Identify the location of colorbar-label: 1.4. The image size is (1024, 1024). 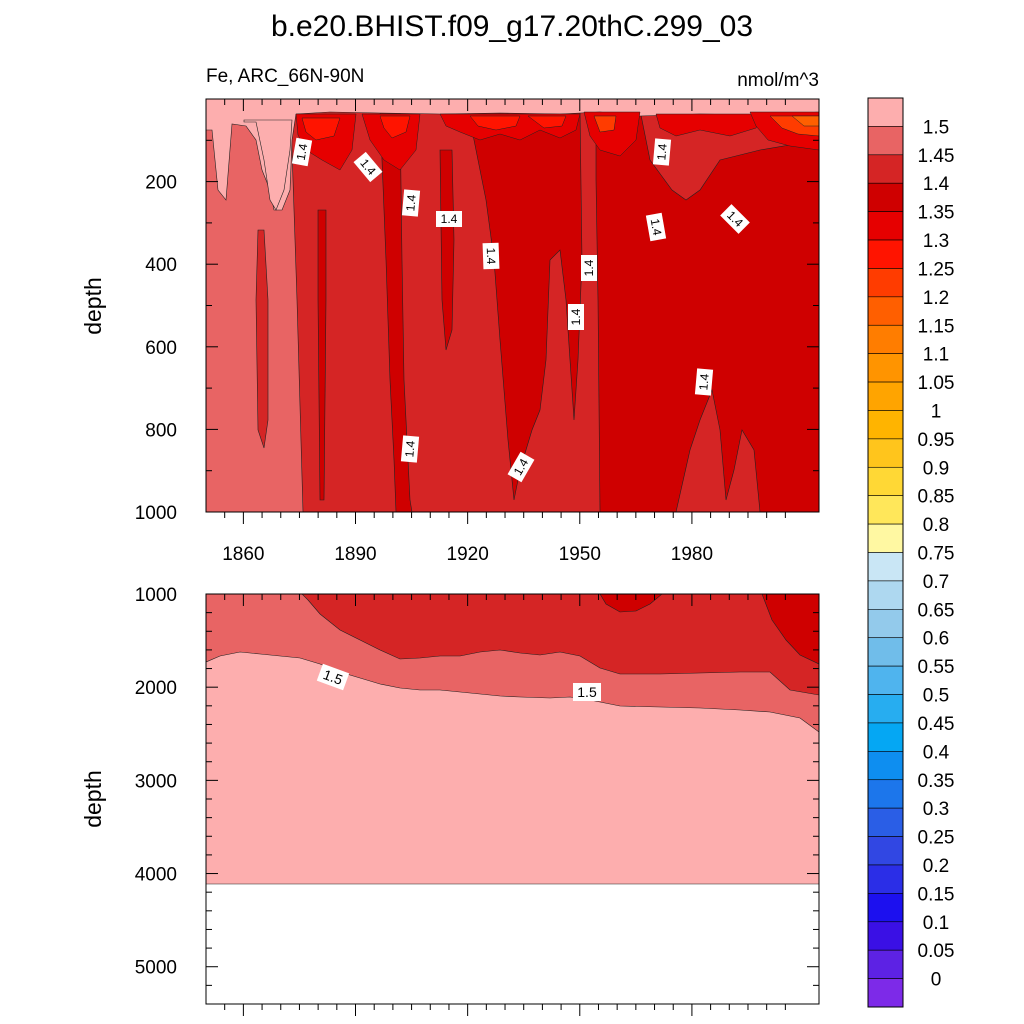
(936, 184).